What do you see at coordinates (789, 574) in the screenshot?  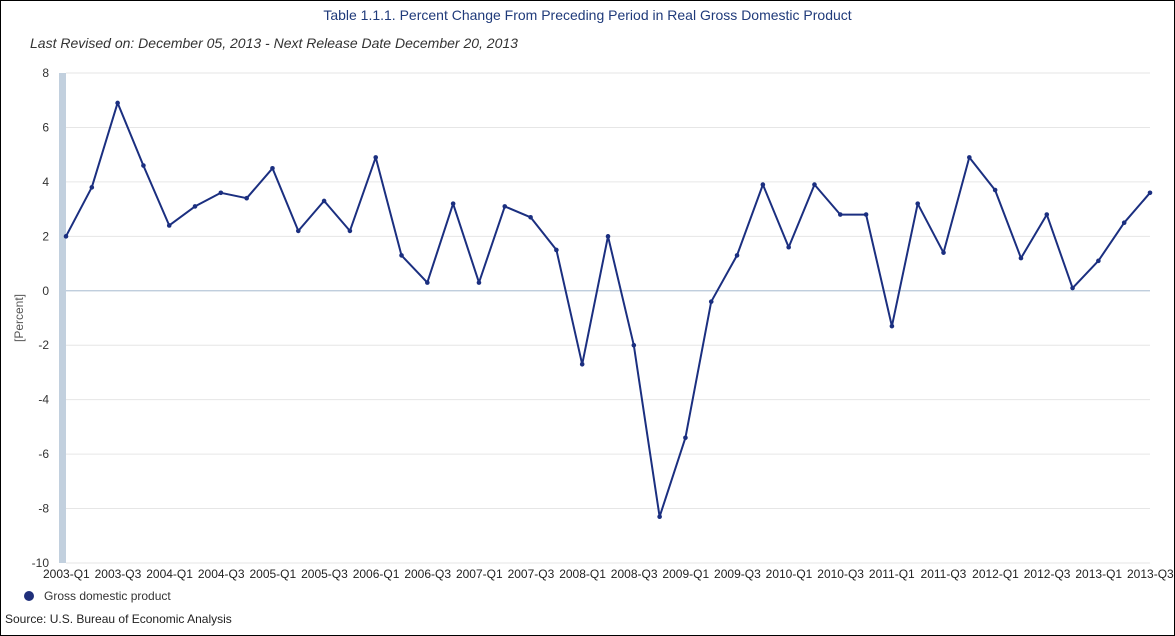 I see `x-tick-label: 2010-Q1` at bounding box center [789, 574].